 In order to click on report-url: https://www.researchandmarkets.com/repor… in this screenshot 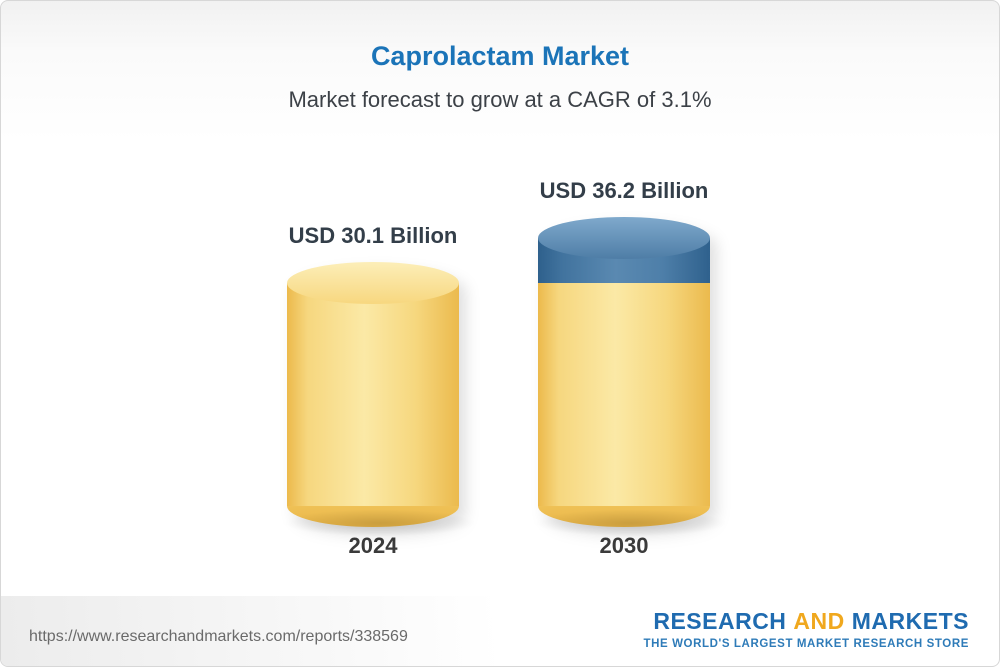, I will do `click(218, 636)`.